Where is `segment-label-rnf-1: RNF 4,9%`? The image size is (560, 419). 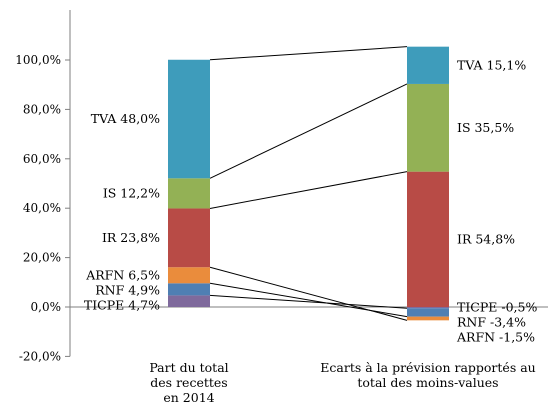
segment-label-rnf-1: RNF 4,9% is located at coordinates (127, 289).